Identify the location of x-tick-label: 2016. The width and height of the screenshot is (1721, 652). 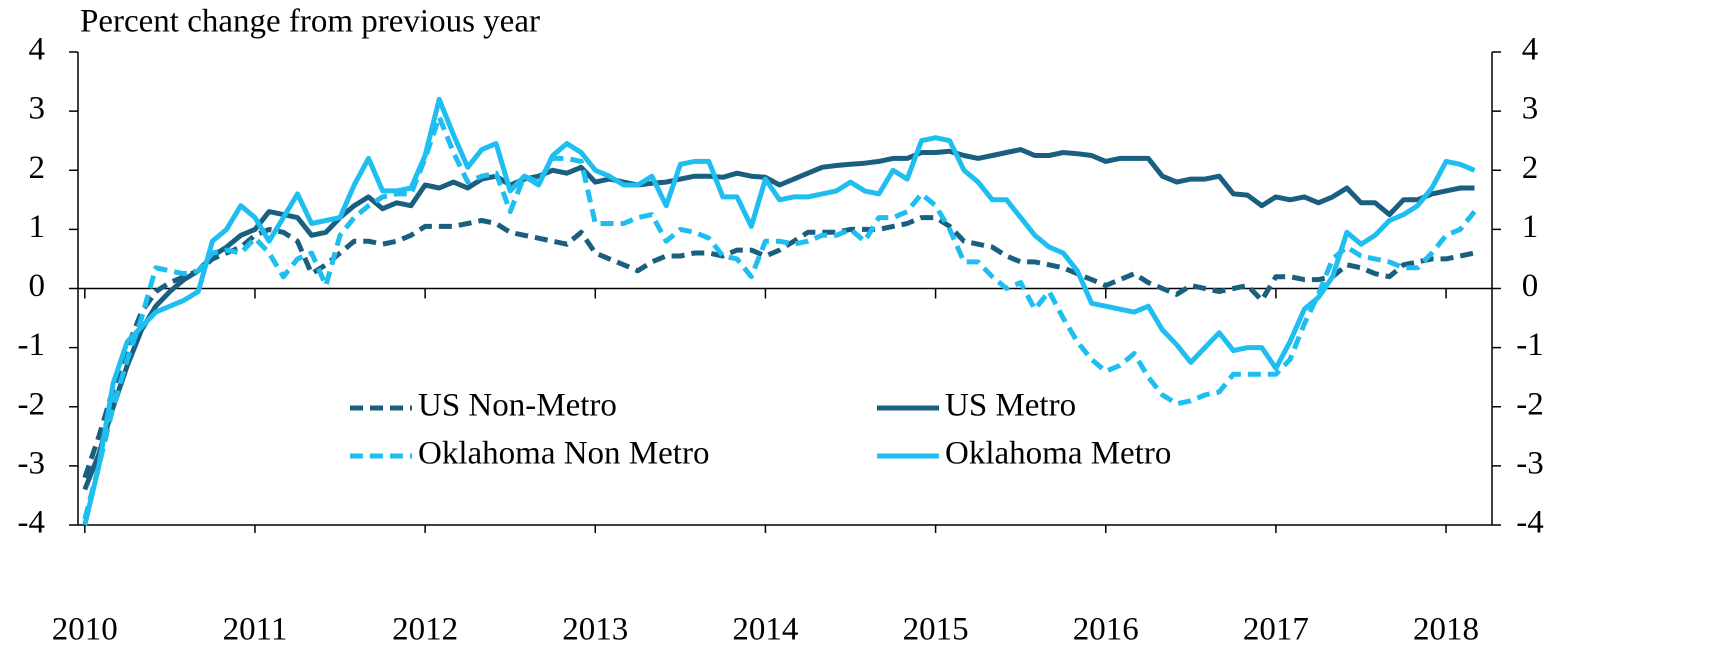
(1106, 630).